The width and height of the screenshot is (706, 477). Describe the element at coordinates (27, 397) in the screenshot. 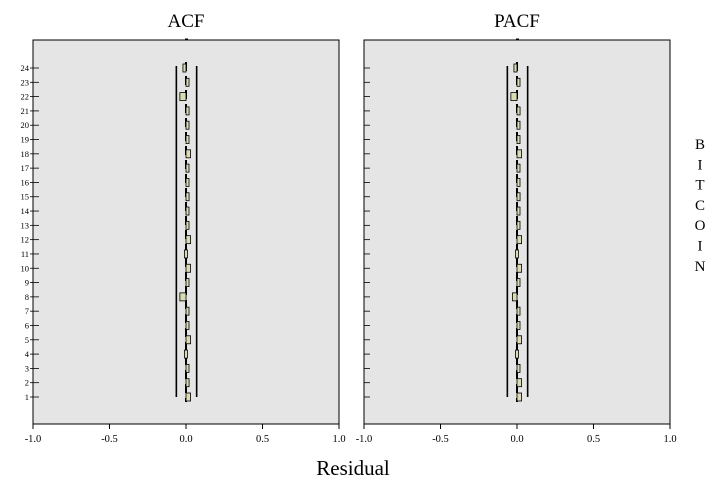

I see `lag-label: 1` at that location.